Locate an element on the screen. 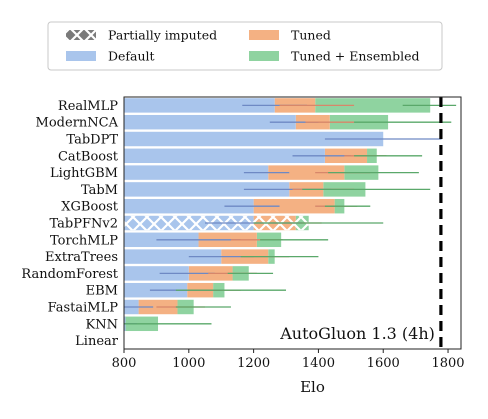 The height and width of the screenshot is (419, 488). bar-default-extratrees is located at coordinates (173, 256).